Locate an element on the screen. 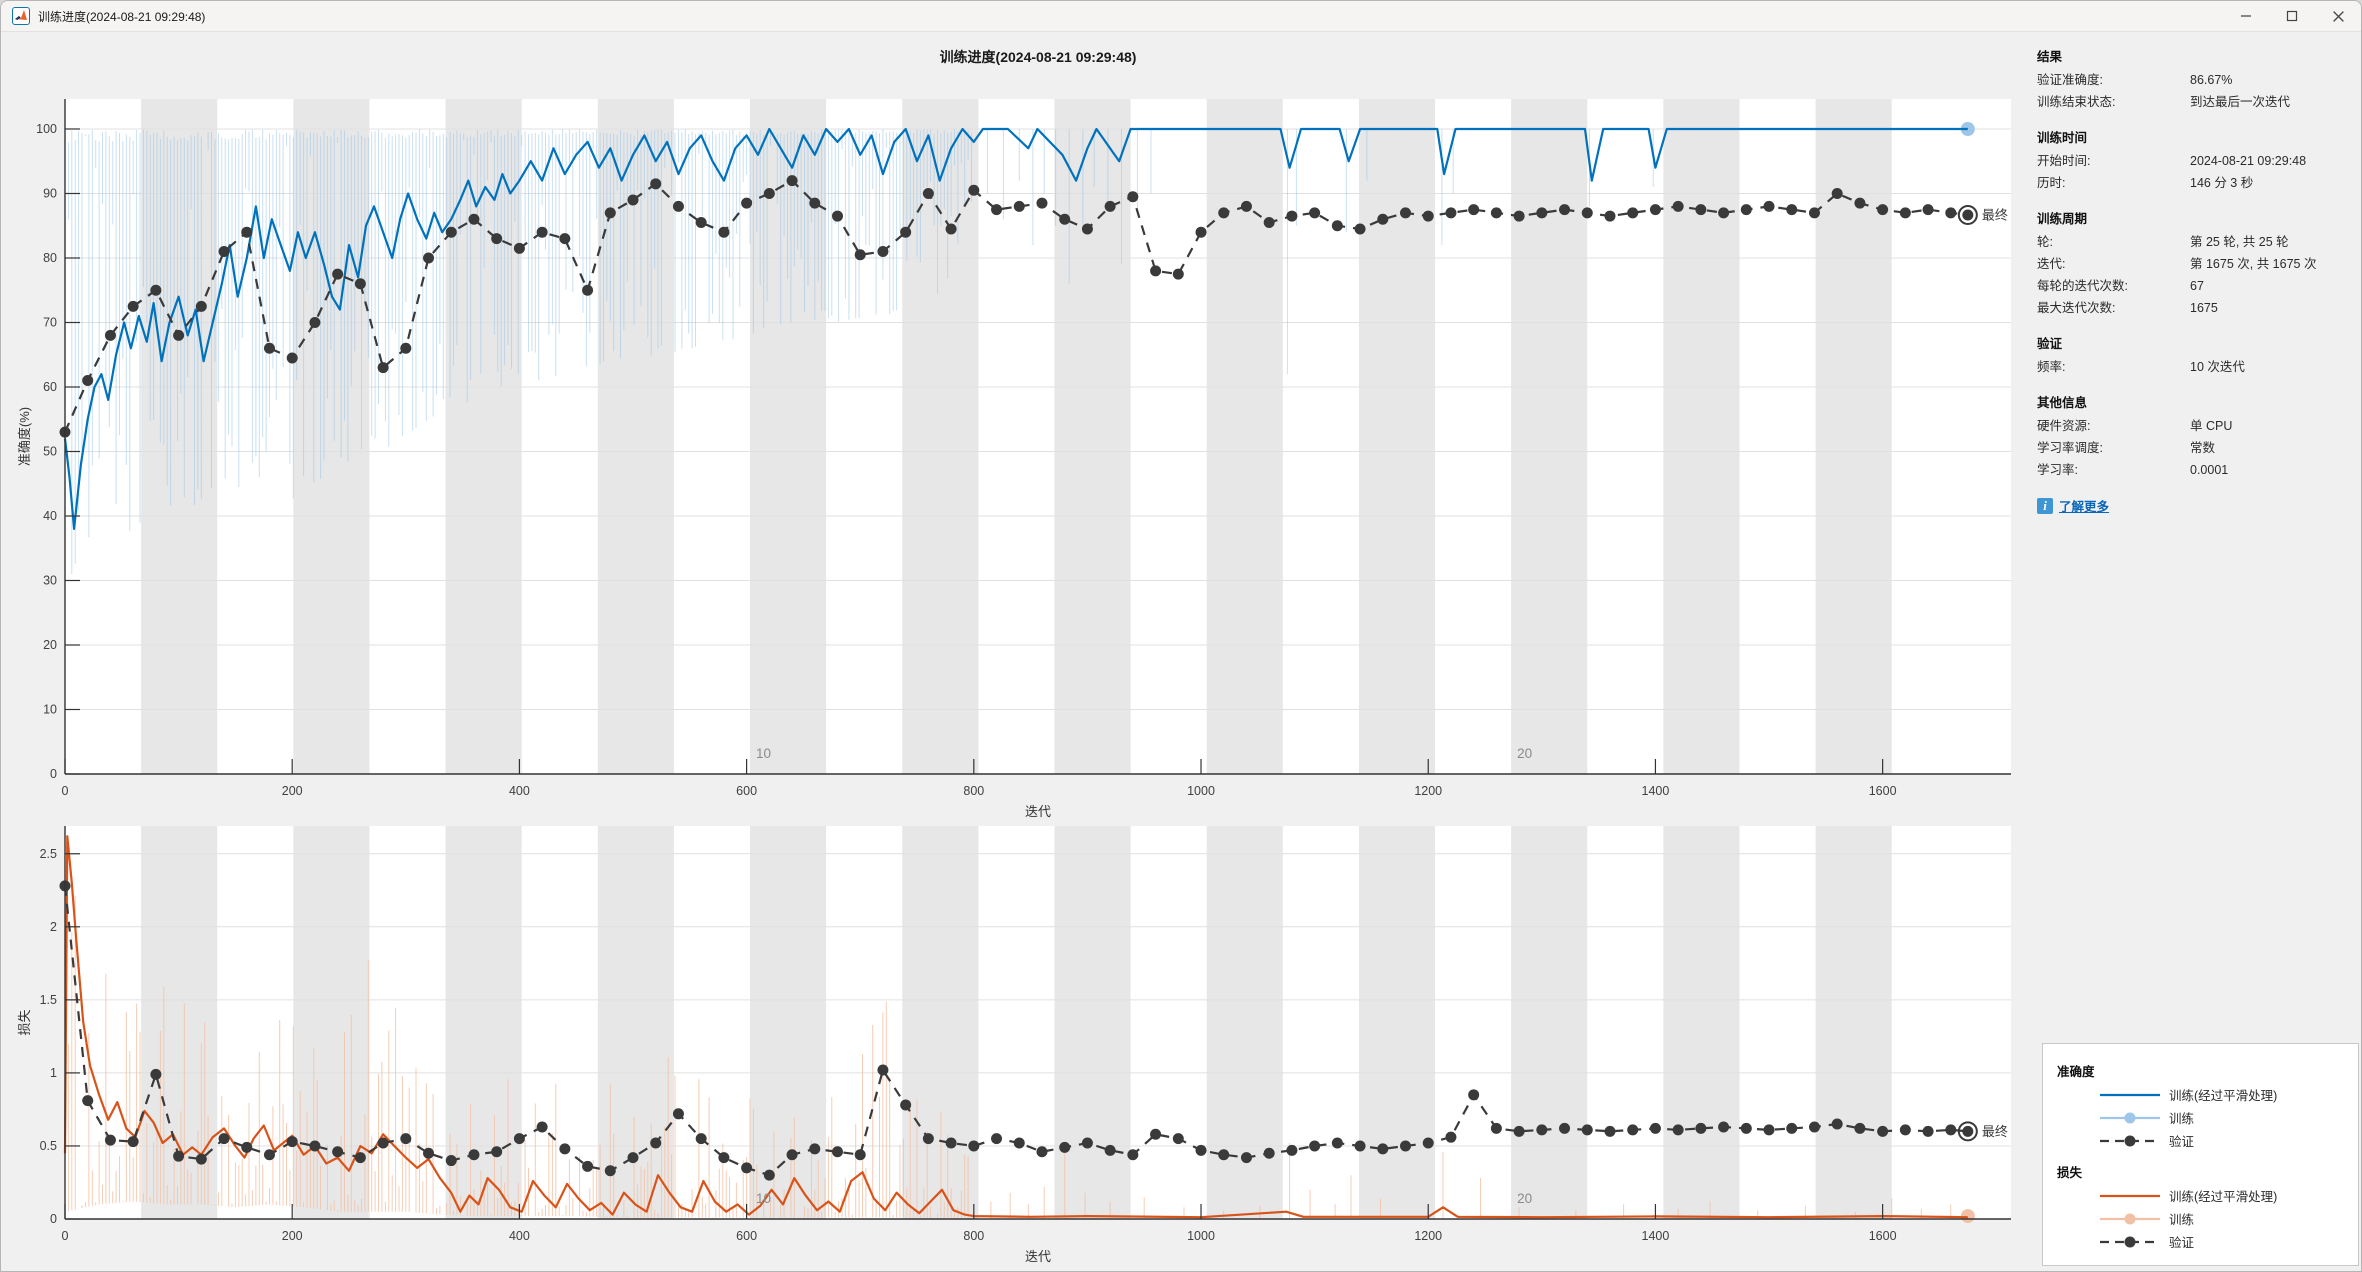 The width and height of the screenshot is (2362, 1272). svg-text: 2 is located at coordinates (53, 927).